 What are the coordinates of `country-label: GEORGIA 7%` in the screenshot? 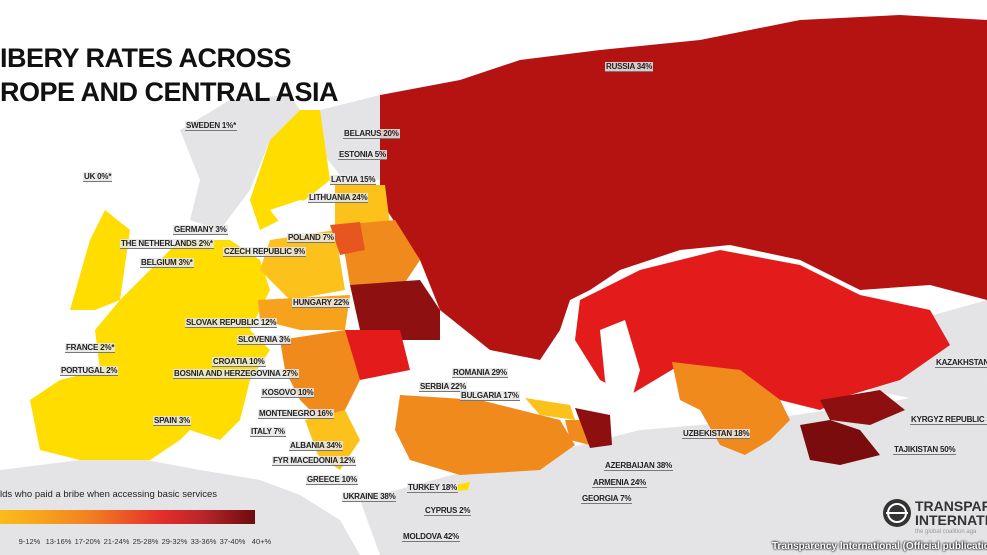 It's located at (607, 499).